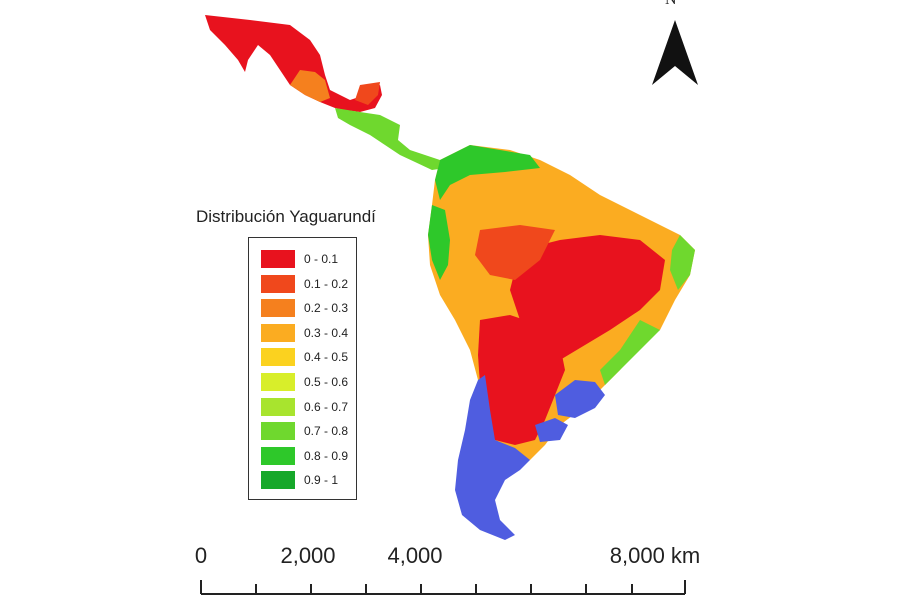  I want to click on legend-item: 0.6 - 0.7, so click(305, 406).